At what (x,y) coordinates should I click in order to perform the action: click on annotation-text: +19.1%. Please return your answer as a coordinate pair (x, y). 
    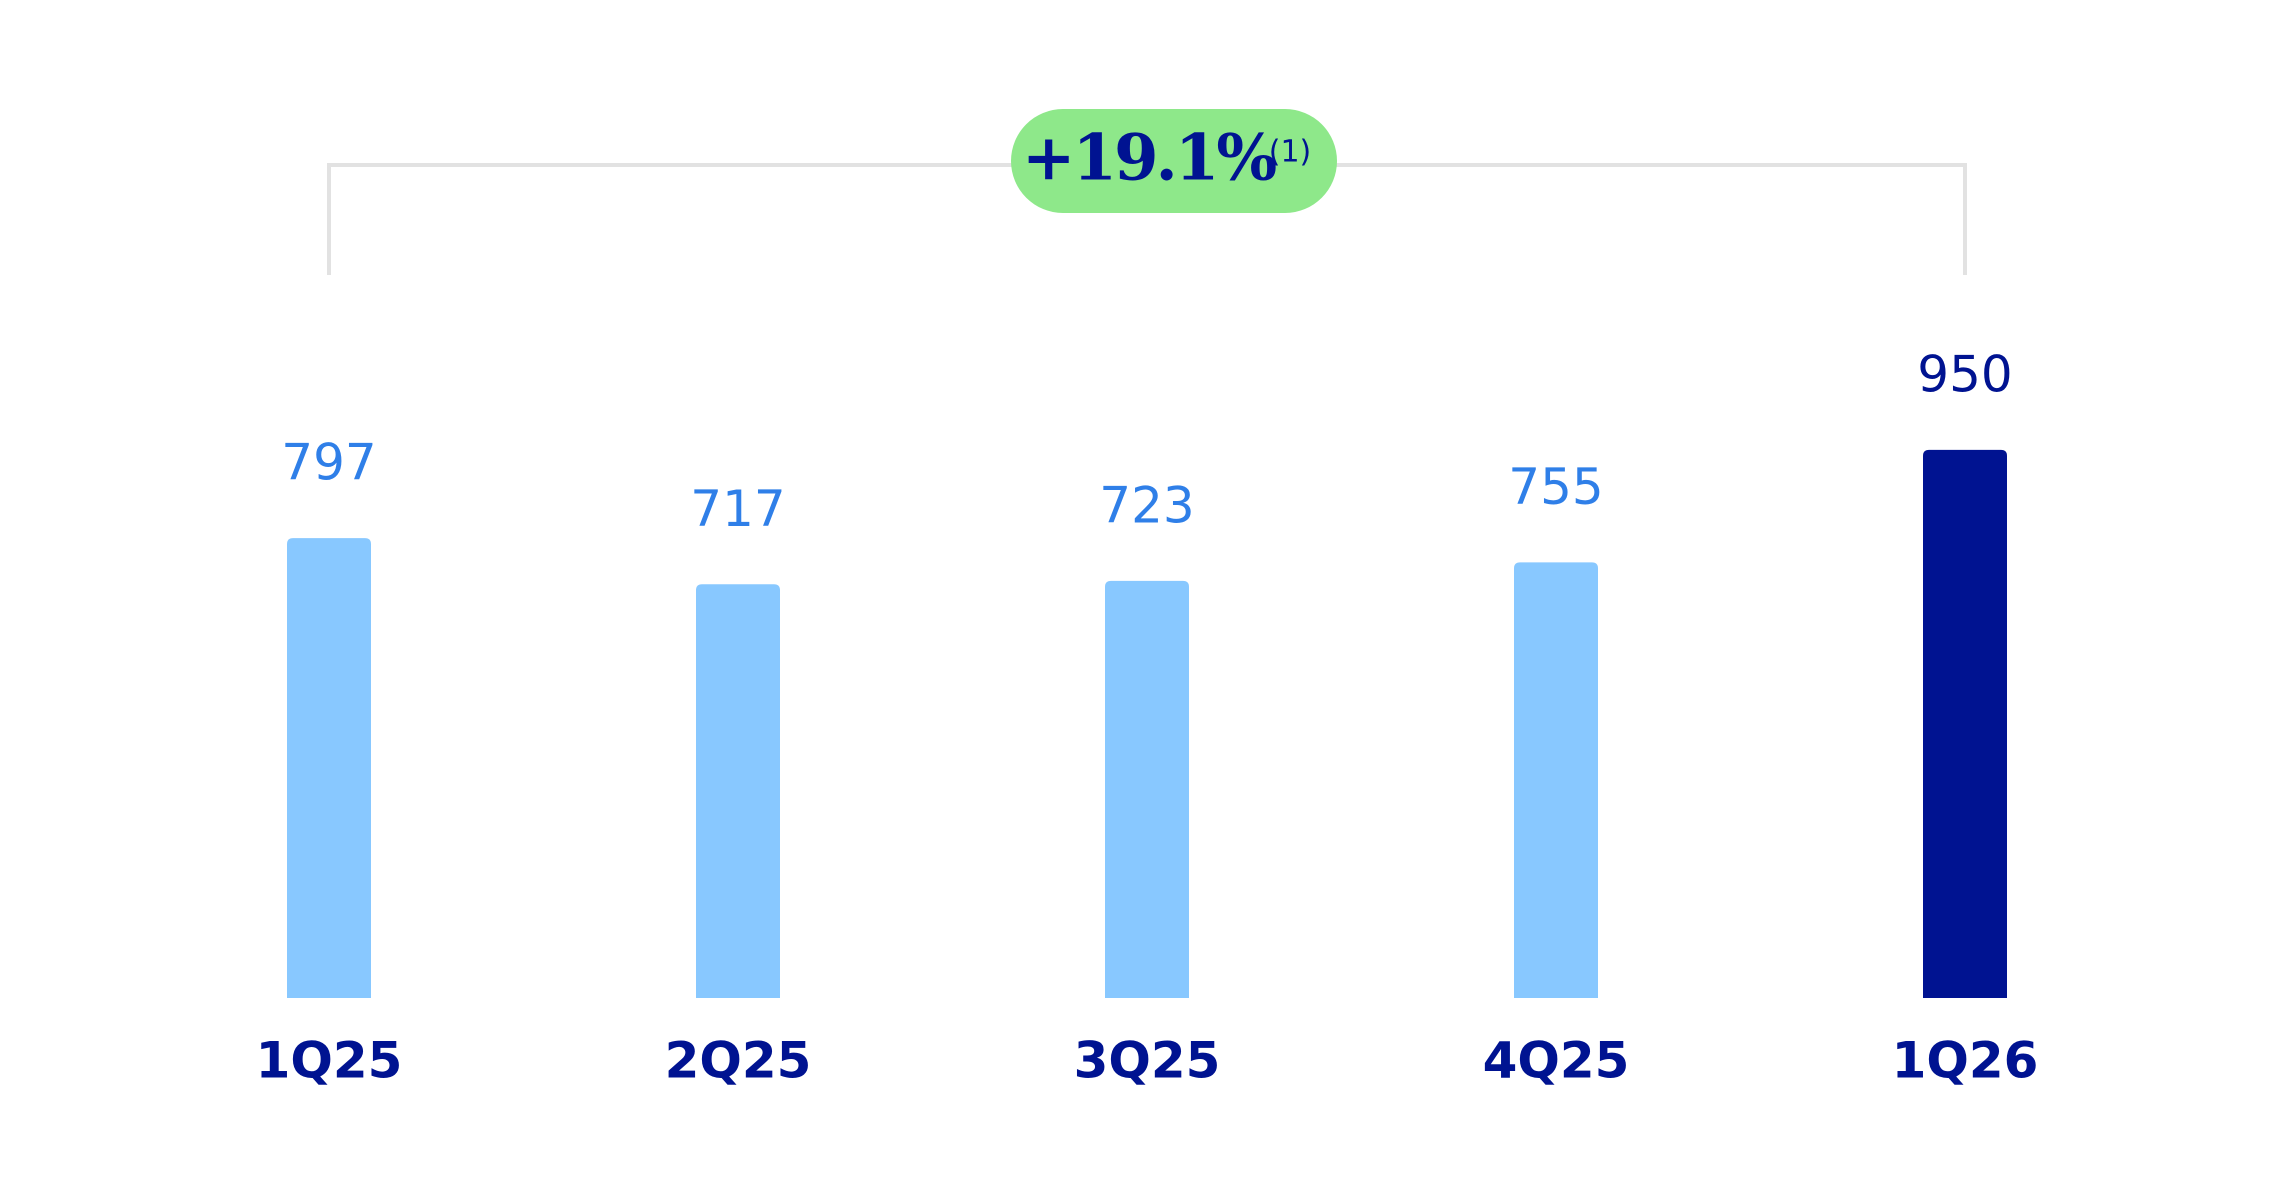
    Looking at the image, I should click on (1149, 158).